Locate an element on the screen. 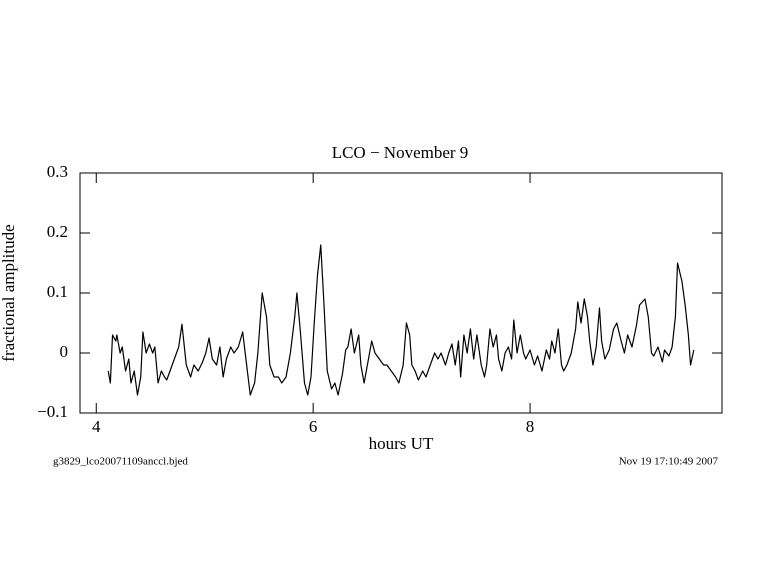 Image resolution: width=768 pixels, height=574 pixels. file-annotation: g3829_lco20071109anccl.bjed is located at coordinates (120, 462).